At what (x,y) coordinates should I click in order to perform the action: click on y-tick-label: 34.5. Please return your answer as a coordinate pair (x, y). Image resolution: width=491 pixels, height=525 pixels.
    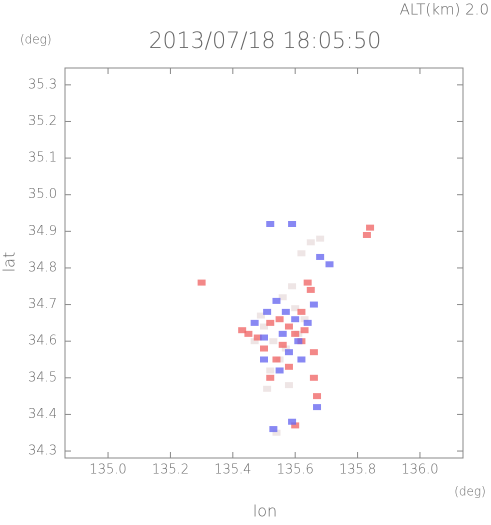
    Looking at the image, I should click on (42, 377).